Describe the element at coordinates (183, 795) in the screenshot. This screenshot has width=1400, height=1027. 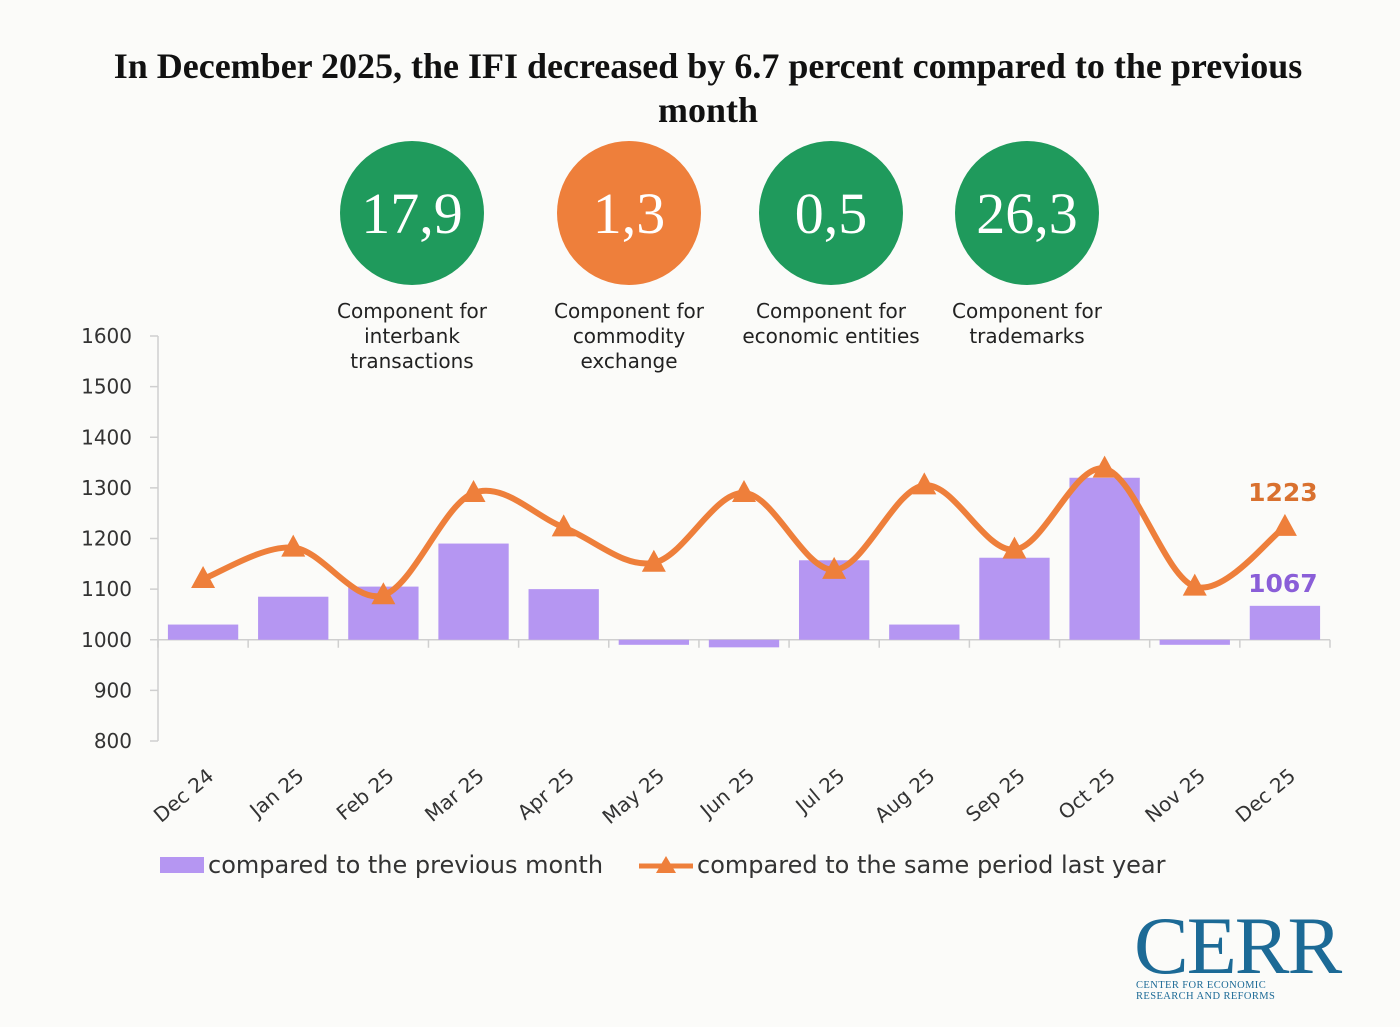
I see `x-tick-label: Dec 24` at that location.